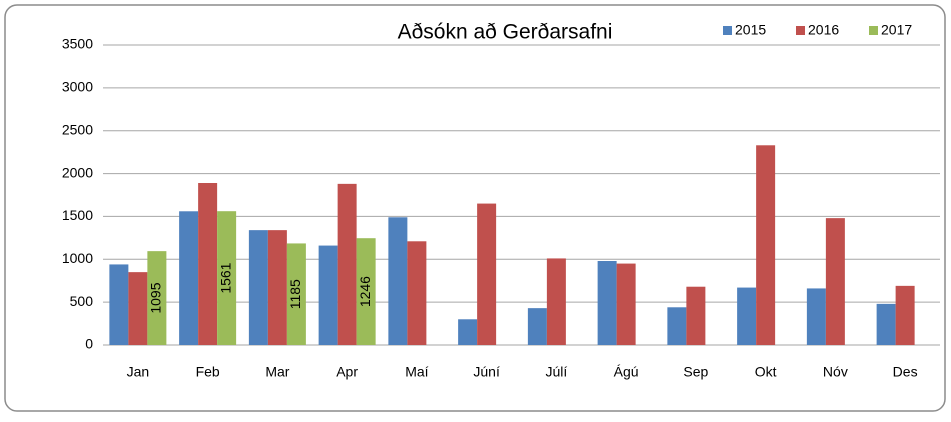 This screenshot has height=422, width=951. What do you see at coordinates (505, 32) in the screenshot?
I see `chart-title: Aðsókn að Gerðarsafni` at bounding box center [505, 32].